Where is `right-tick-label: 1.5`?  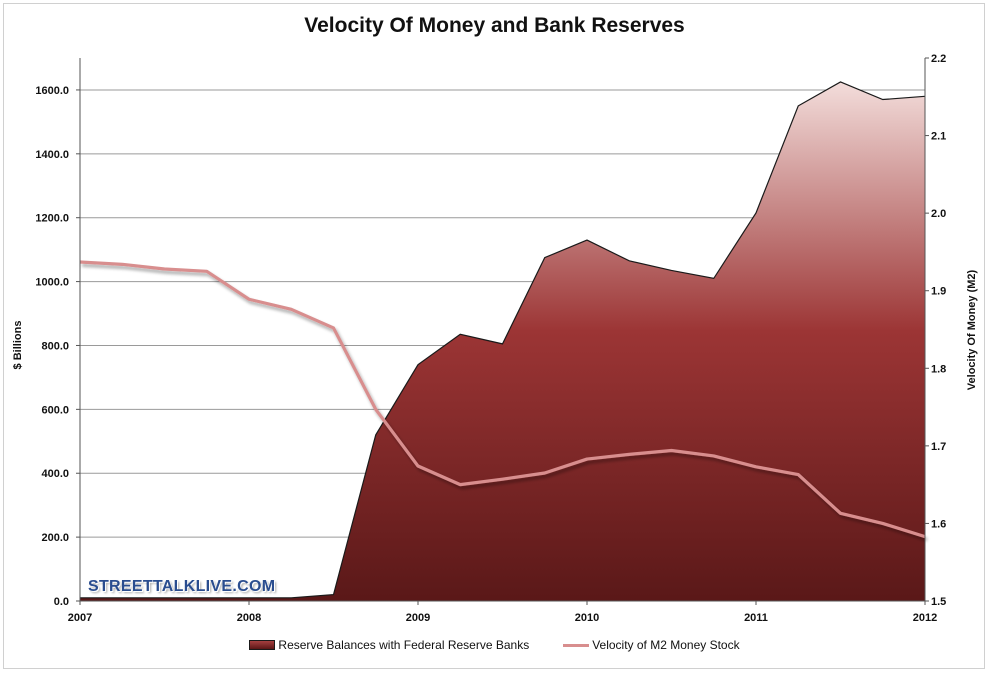
right-tick-label: 1.5 is located at coordinates (938, 602).